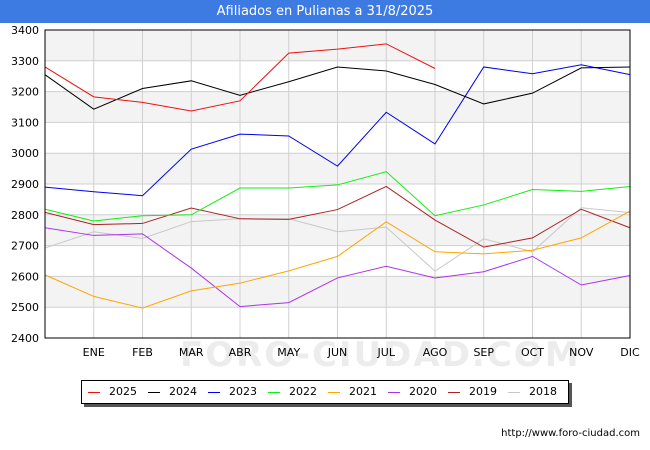  Describe the element at coordinates (581, 352) in the screenshot. I see `x-tick-label: NOV` at that location.